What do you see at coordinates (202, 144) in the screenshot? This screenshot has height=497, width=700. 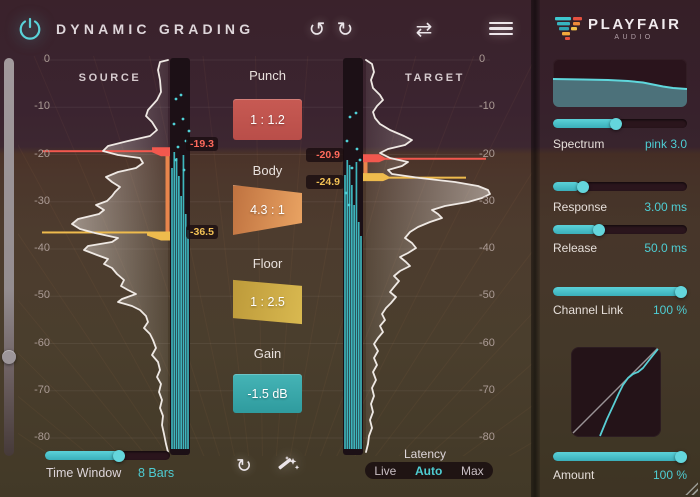 I see `source-upper-threshold-value: -19.3` at bounding box center [202, 144].